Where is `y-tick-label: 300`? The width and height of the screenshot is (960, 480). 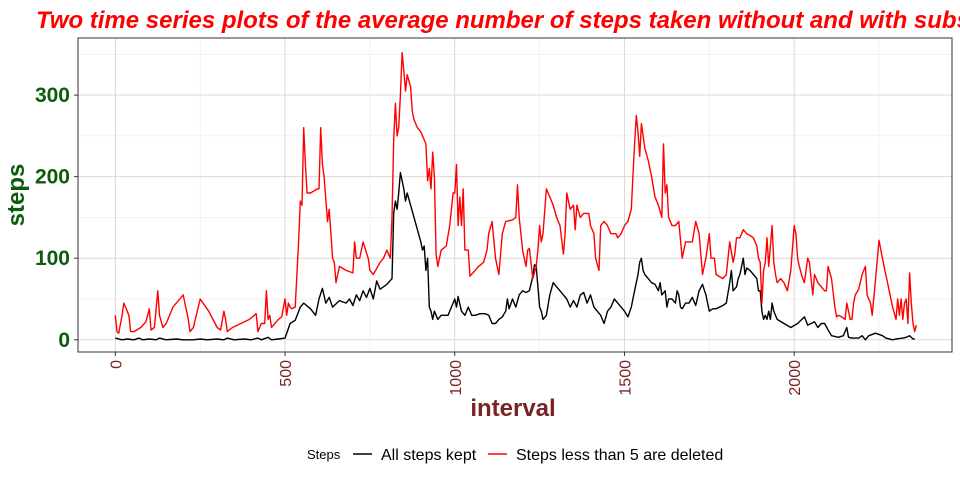
y-tick-label: 300 is located at coordinates (52, 95).